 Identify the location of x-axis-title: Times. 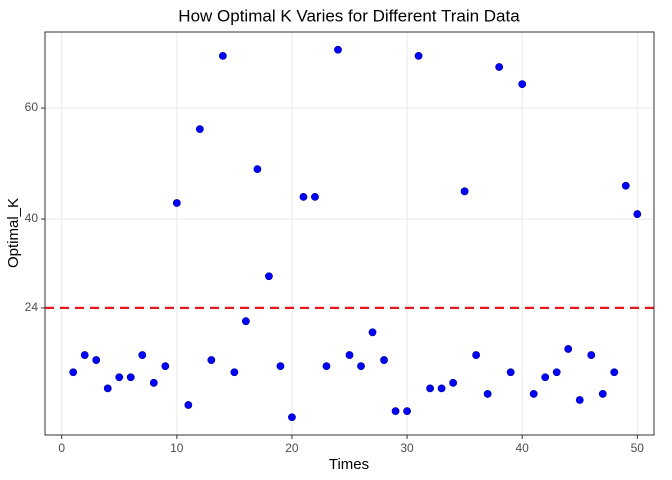
(349, 464).